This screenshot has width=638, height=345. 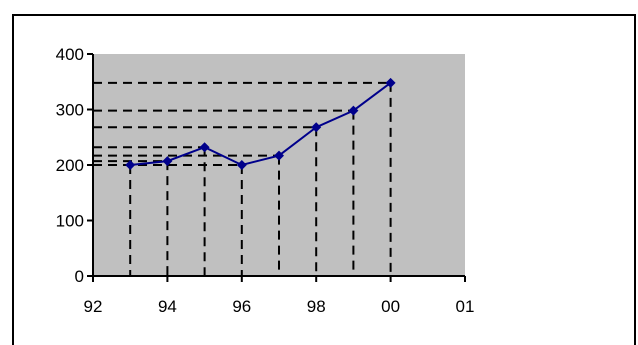 What do you see at coordinates (70, 54) in the screenshot?
I see `y-tick-label: 400` at bounding box center [70, 54].